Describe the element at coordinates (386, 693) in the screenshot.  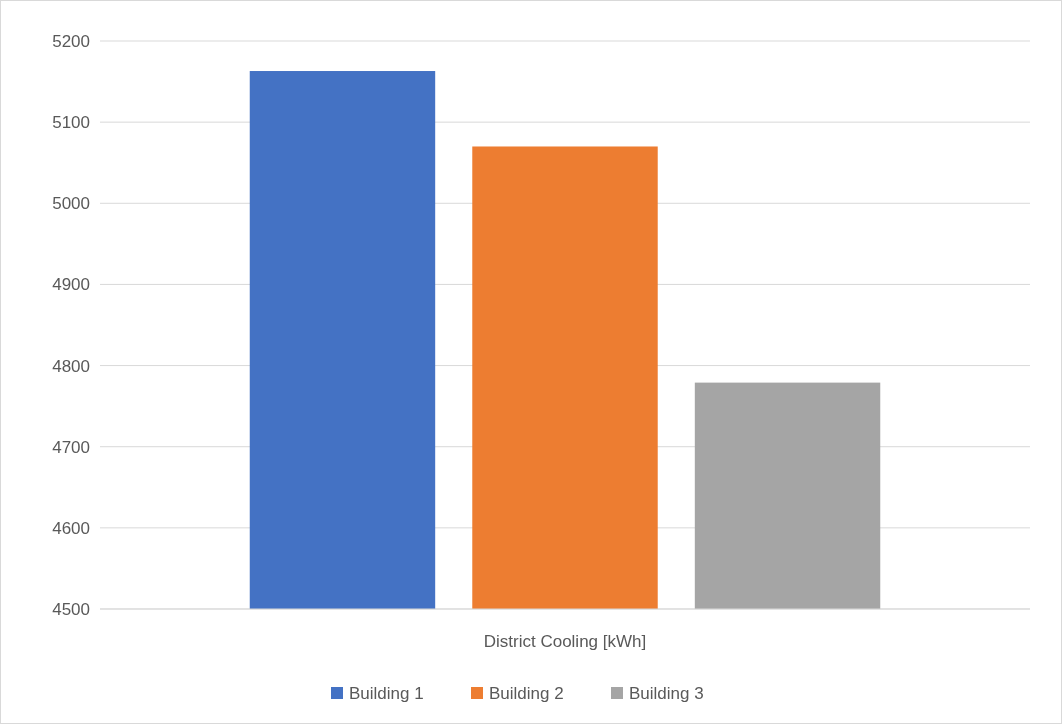
I see `legend-label: Building 1` at that location.